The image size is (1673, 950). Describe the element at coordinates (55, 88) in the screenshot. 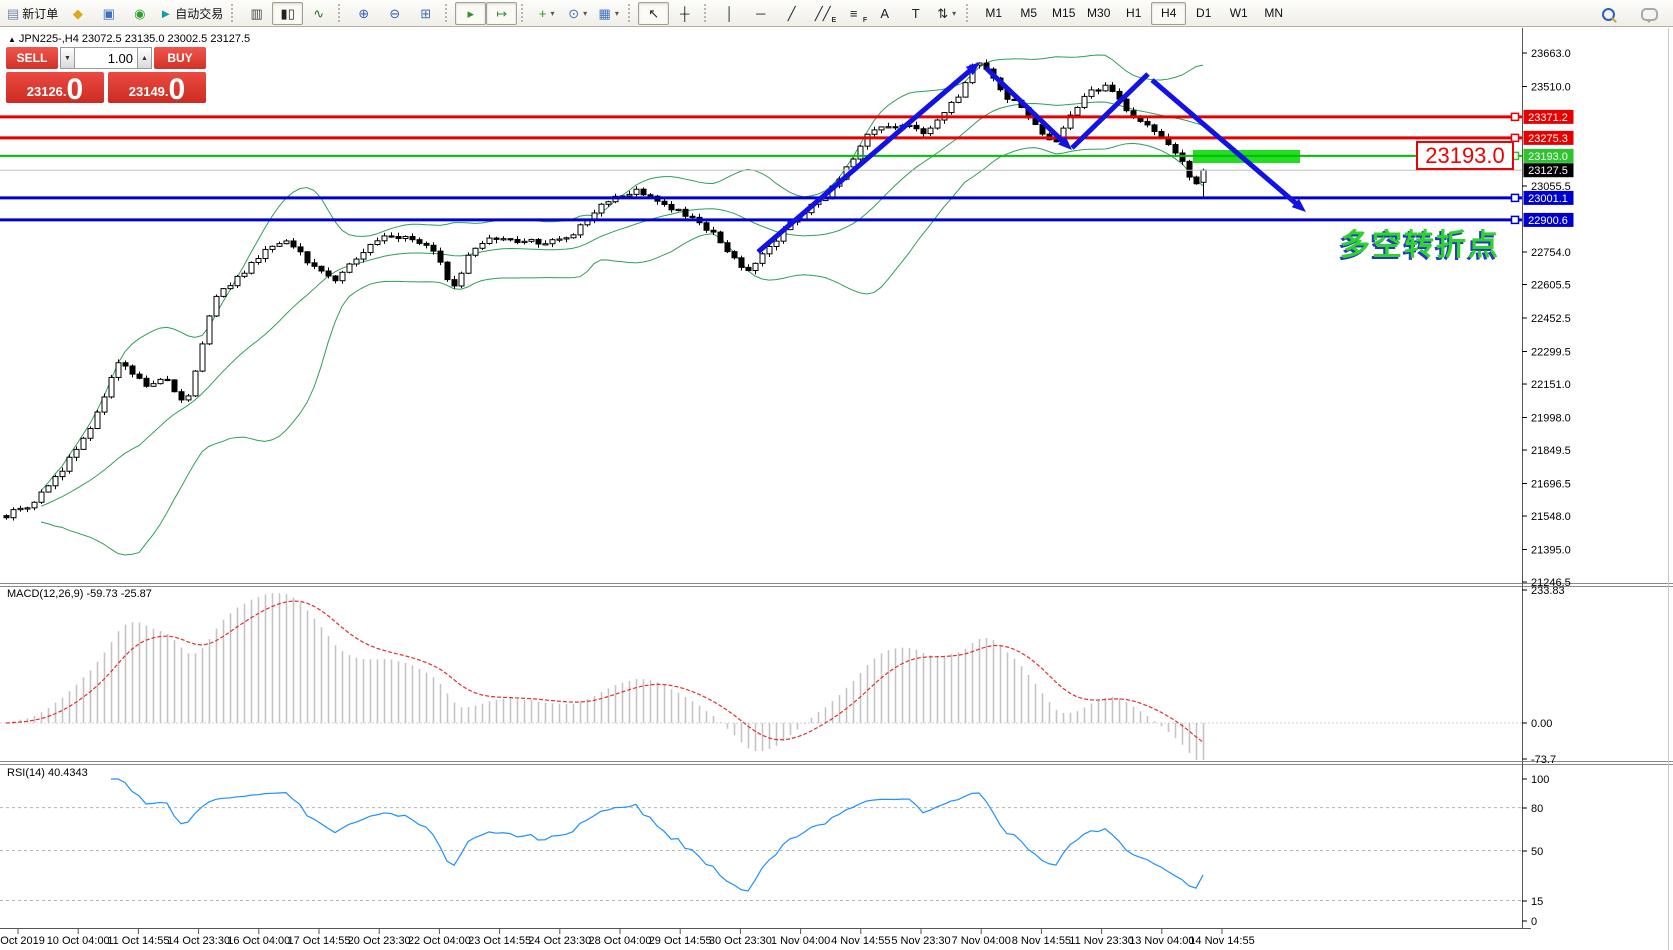

I see `sell-price-box: 23126. 0` at that location.